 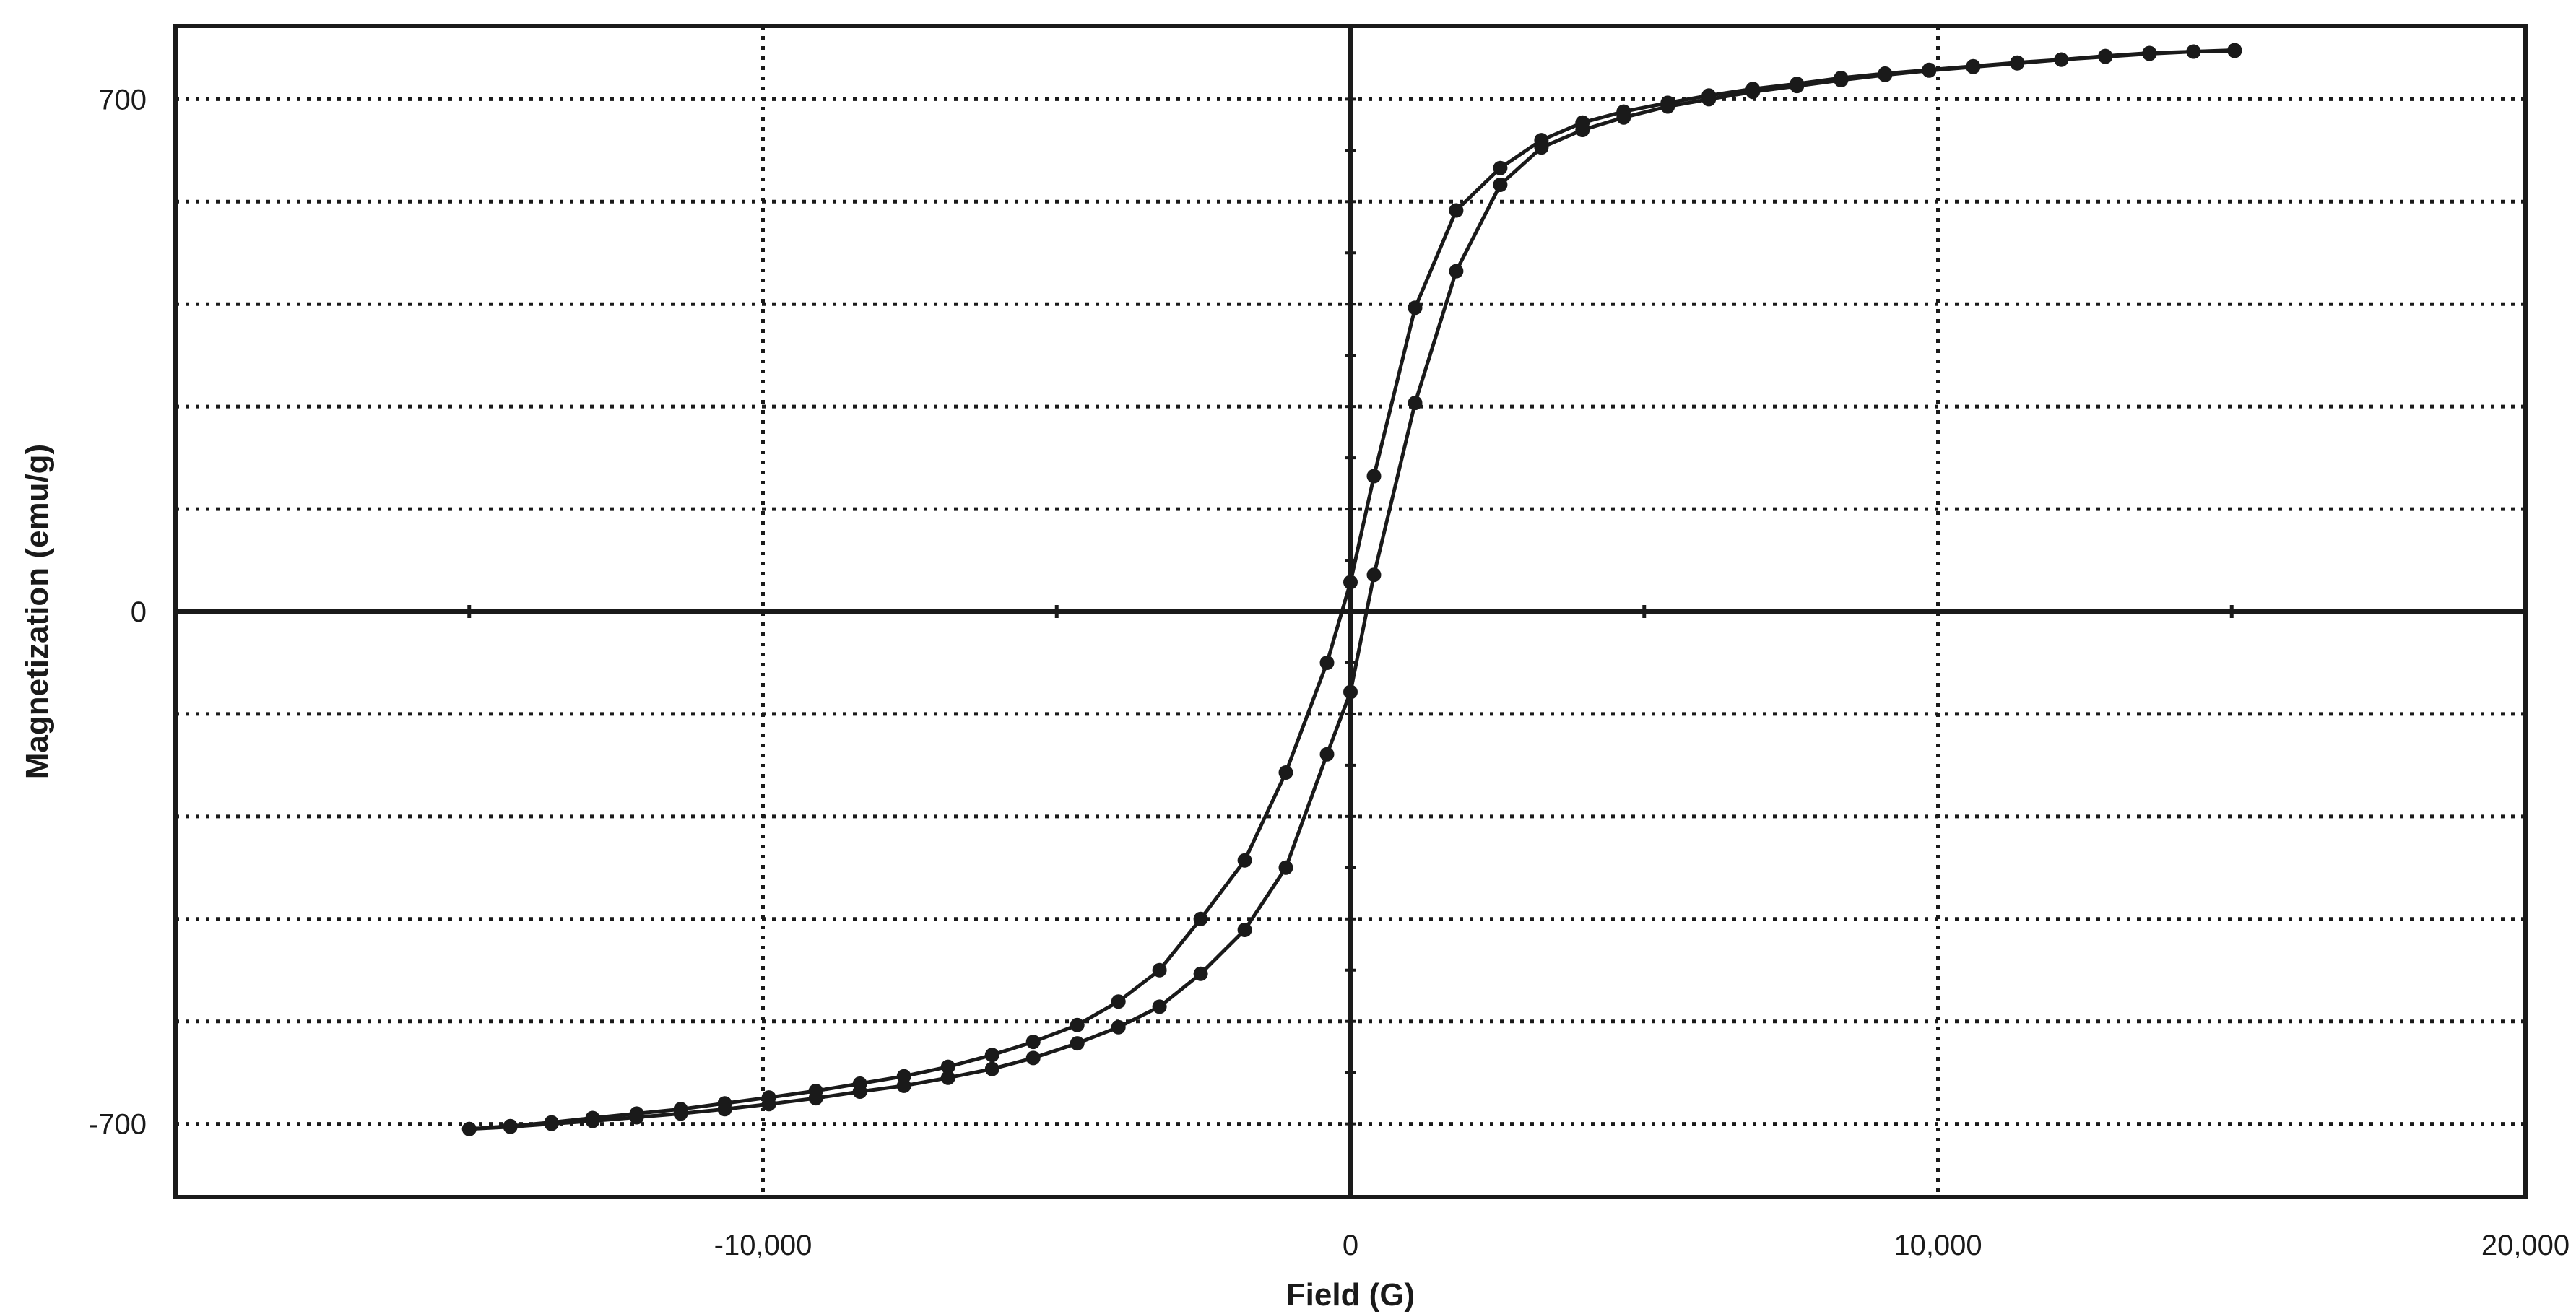 What do you see at coordinates (1350, 1245) in the screenshot?
I see `x-tick-label: 0` at bounding box center [1350, 1245].